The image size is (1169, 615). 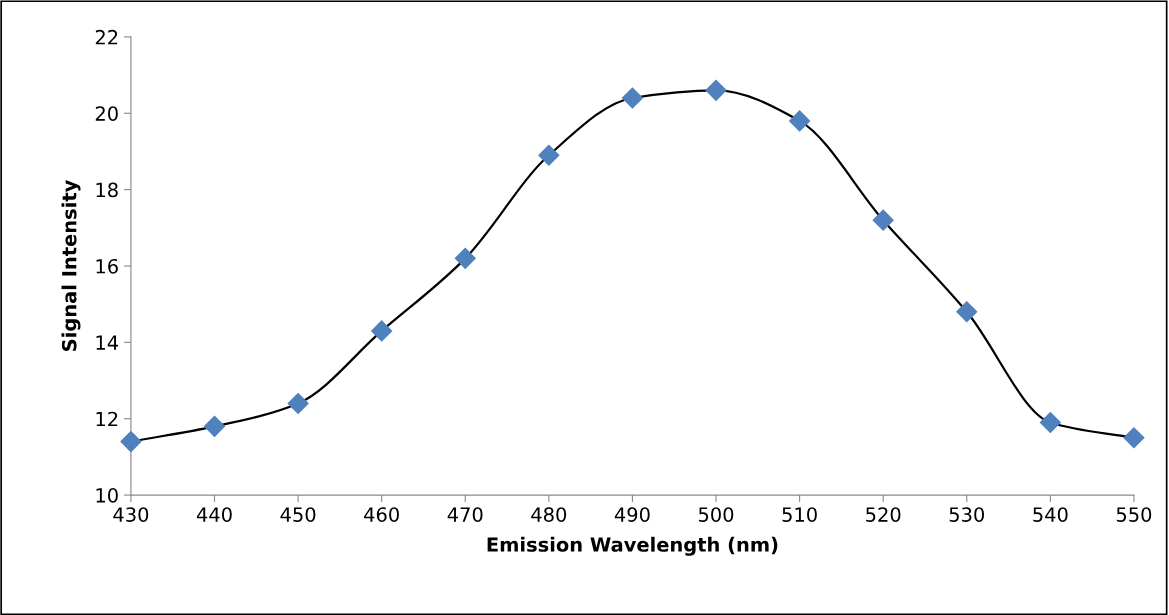 What do you see at coordinates (967, 514) in the screenshot?
I see `x-tick-label: 530` at bounding box center [967, 514].